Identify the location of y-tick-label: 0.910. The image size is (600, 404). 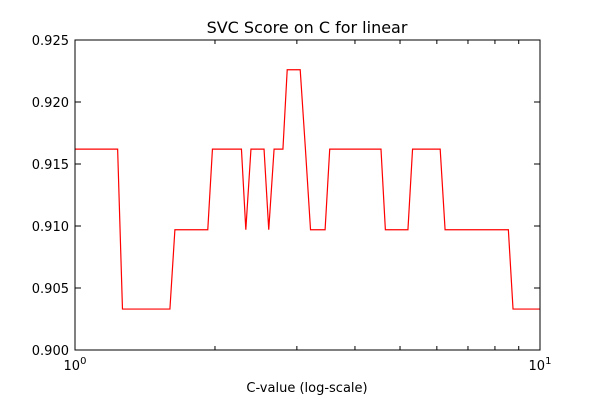
(50, 227).